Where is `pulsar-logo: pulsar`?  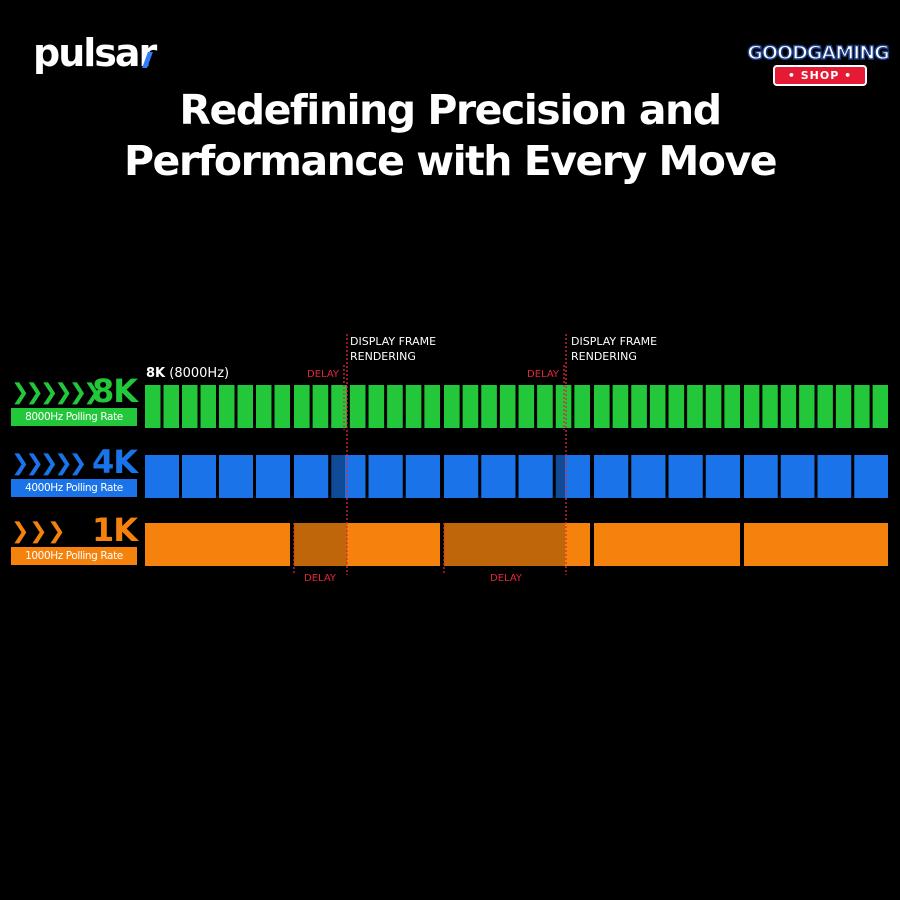
pulsar-logo: pulsar is located at coordinates (95, 53).